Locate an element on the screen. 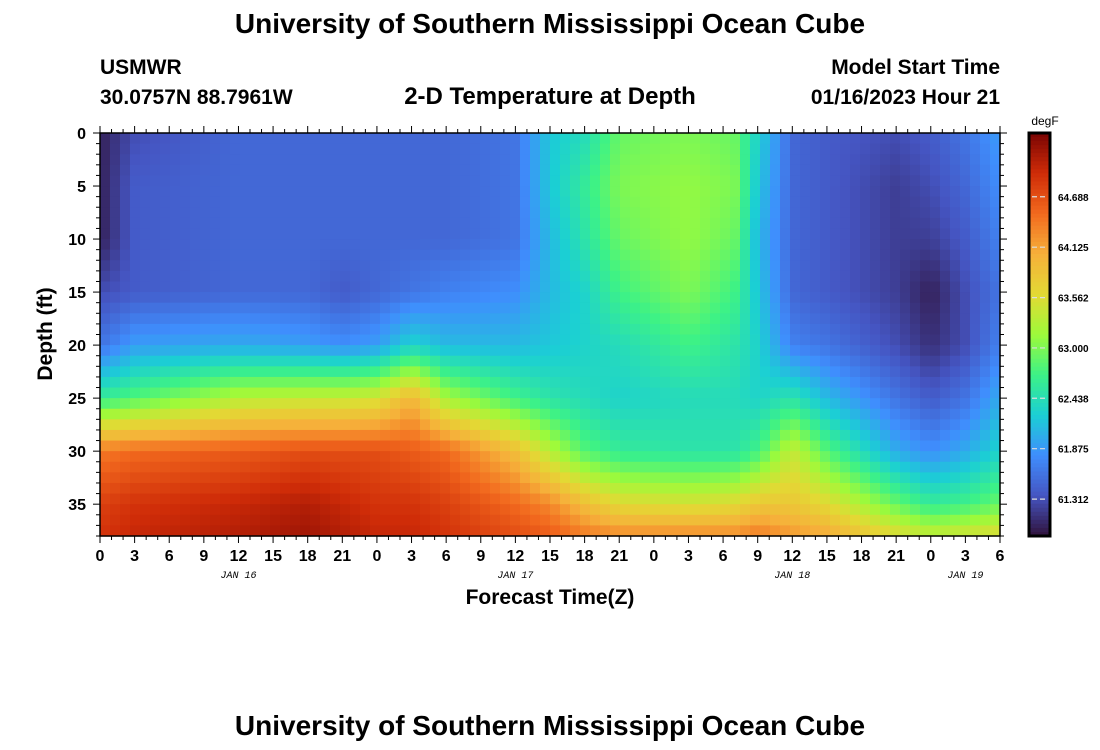  x-tick-label: 6 is located at coordinates (723, 556).